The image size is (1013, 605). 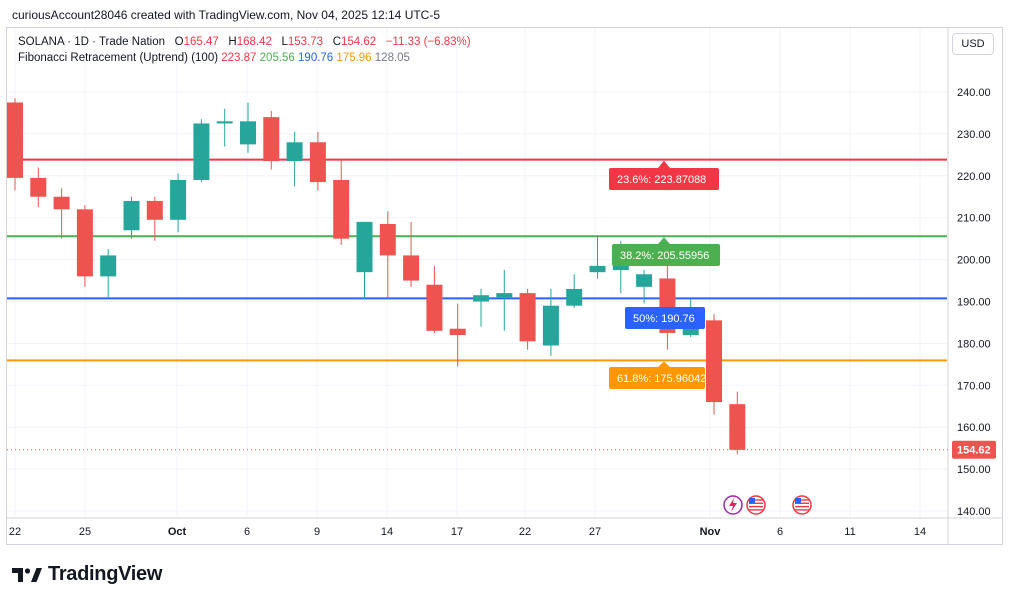 What do you see at coordinates (239, 58) in the screenshot?
I see `fib-value: 223.87` at bounding box center [239, 58].